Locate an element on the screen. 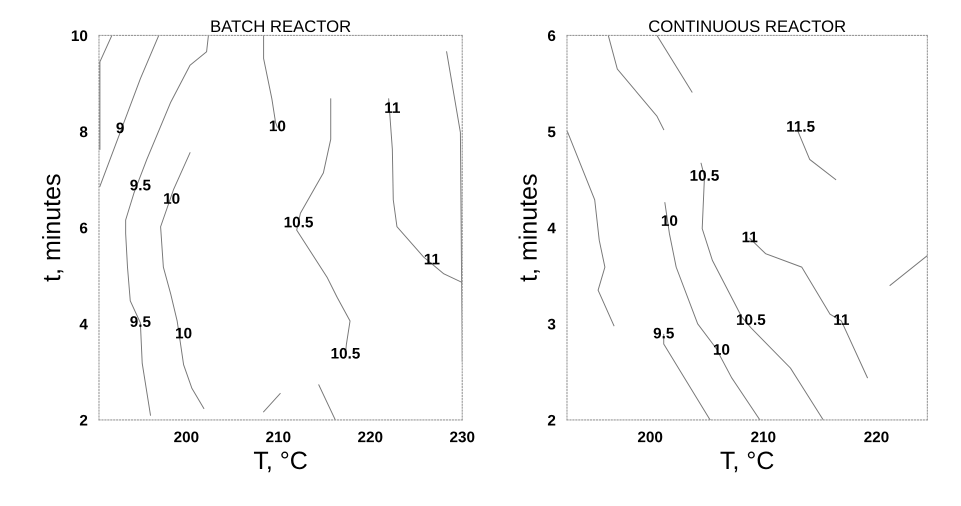  y-tick-label: 8 is located at coordinates (84, 132).